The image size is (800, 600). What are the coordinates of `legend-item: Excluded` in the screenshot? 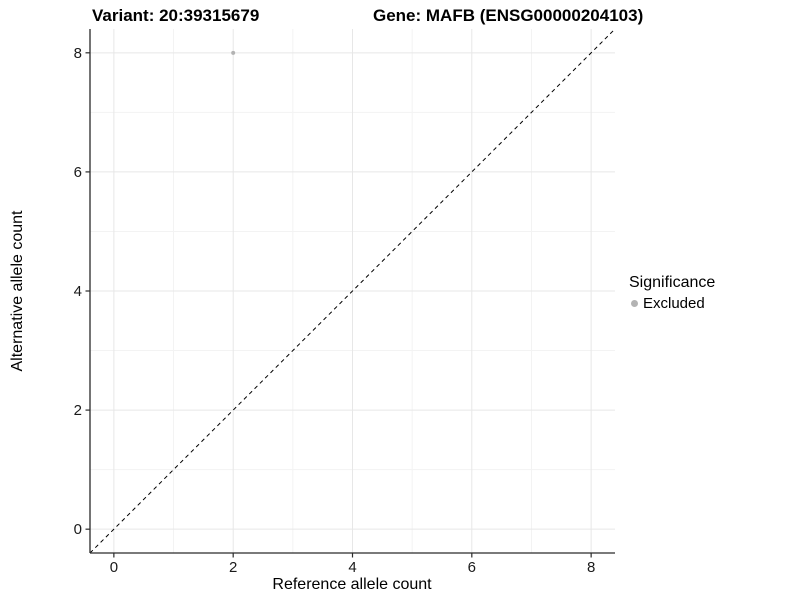 It's located at (672, 303).